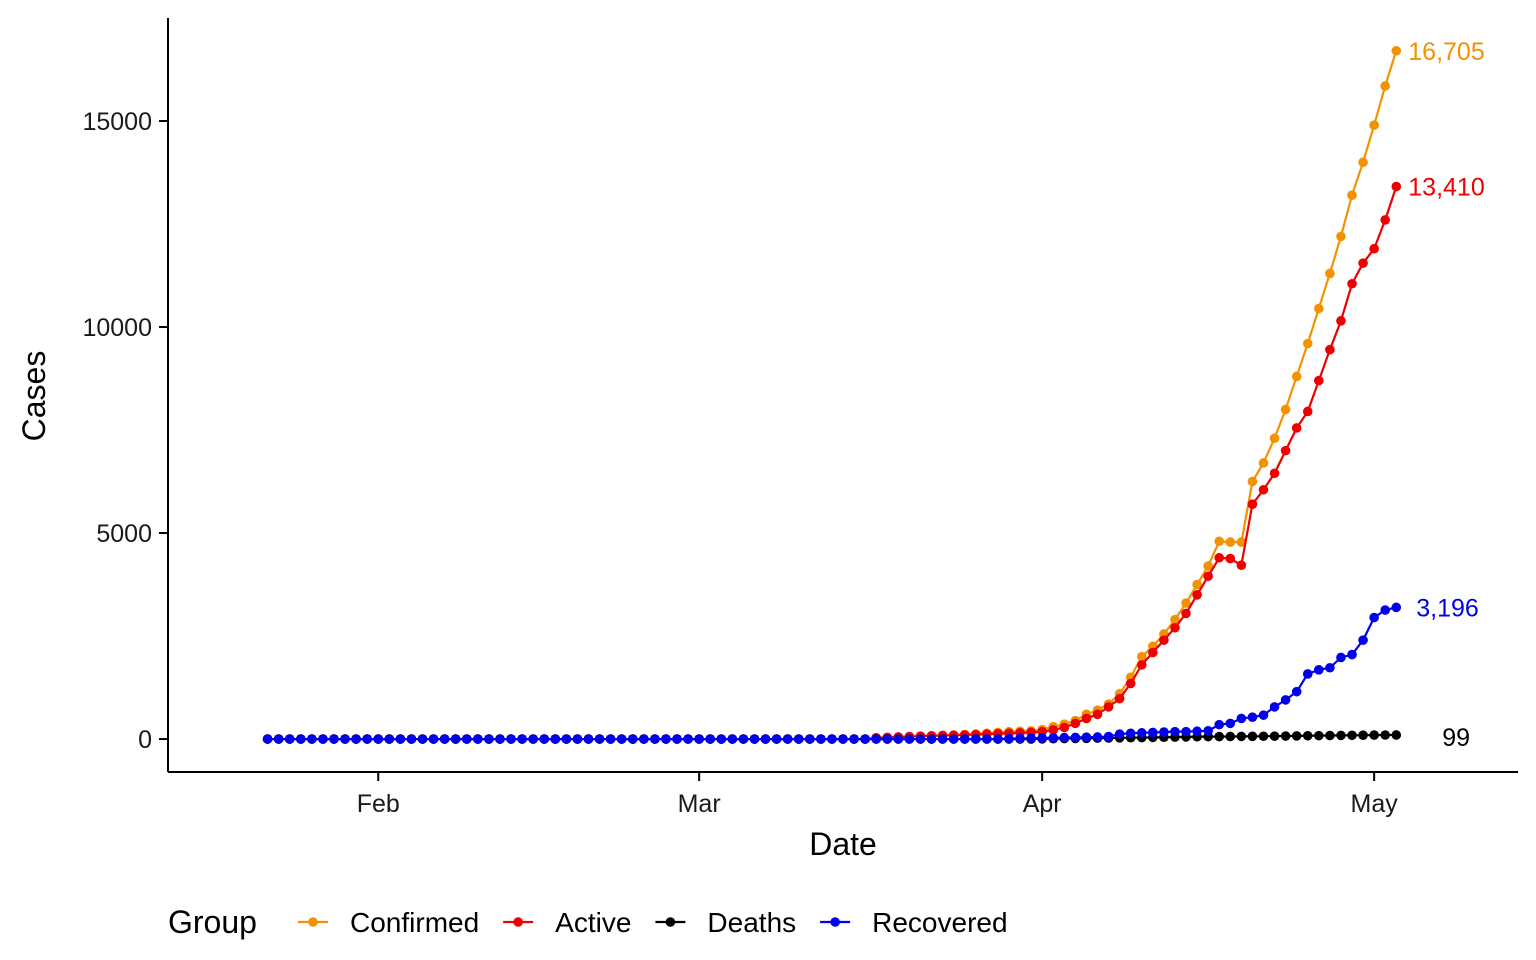 Image resolution: width=1536 pixels, height=960 pixels. I want to click on y-ticks: 050001000015000, so click(125, 431).